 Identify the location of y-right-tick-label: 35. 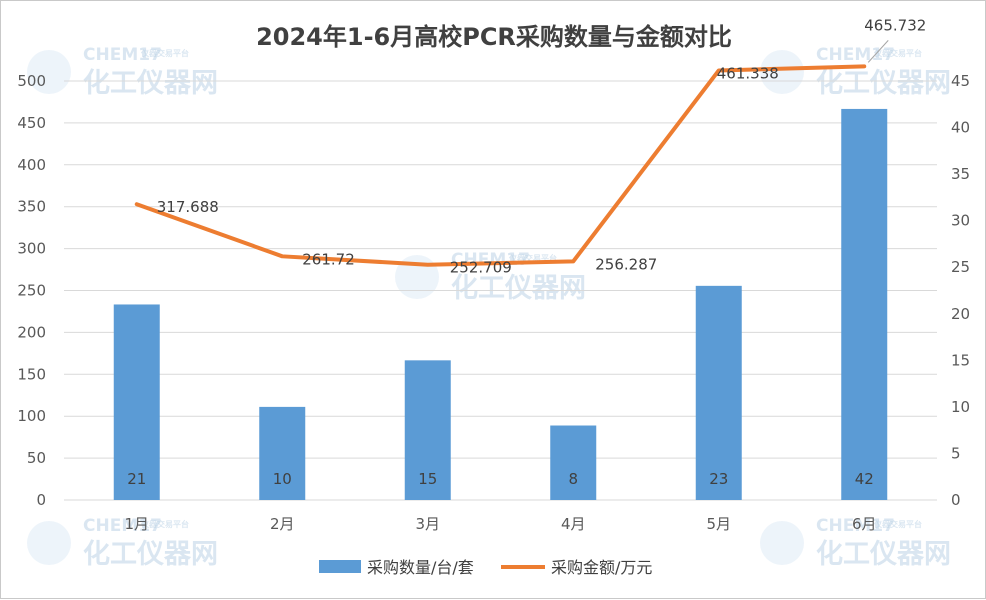
(960, 174).